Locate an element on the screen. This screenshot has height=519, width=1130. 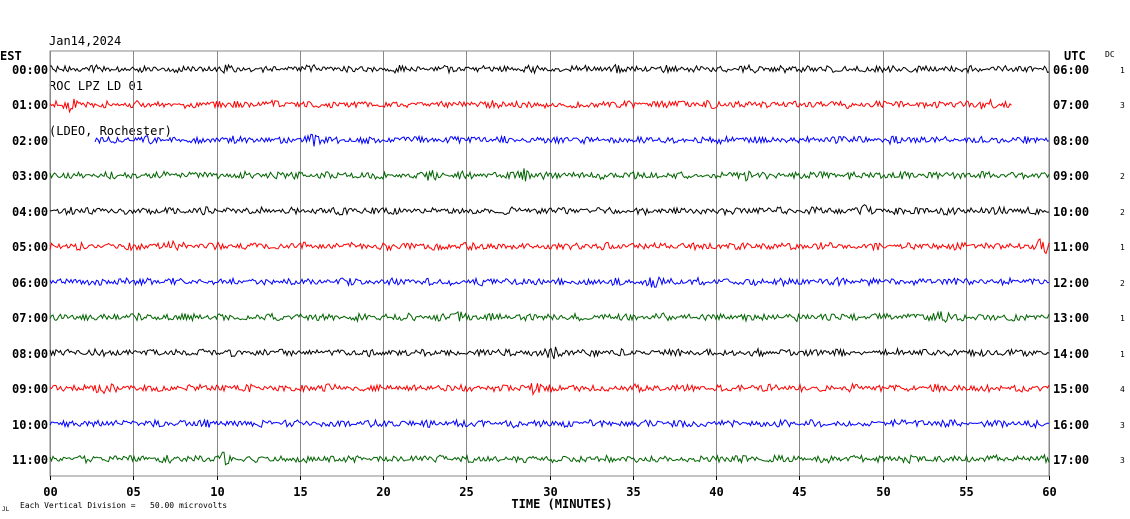
station-name: ROC LPZ LD 01 is located at coordinates (96, 86).